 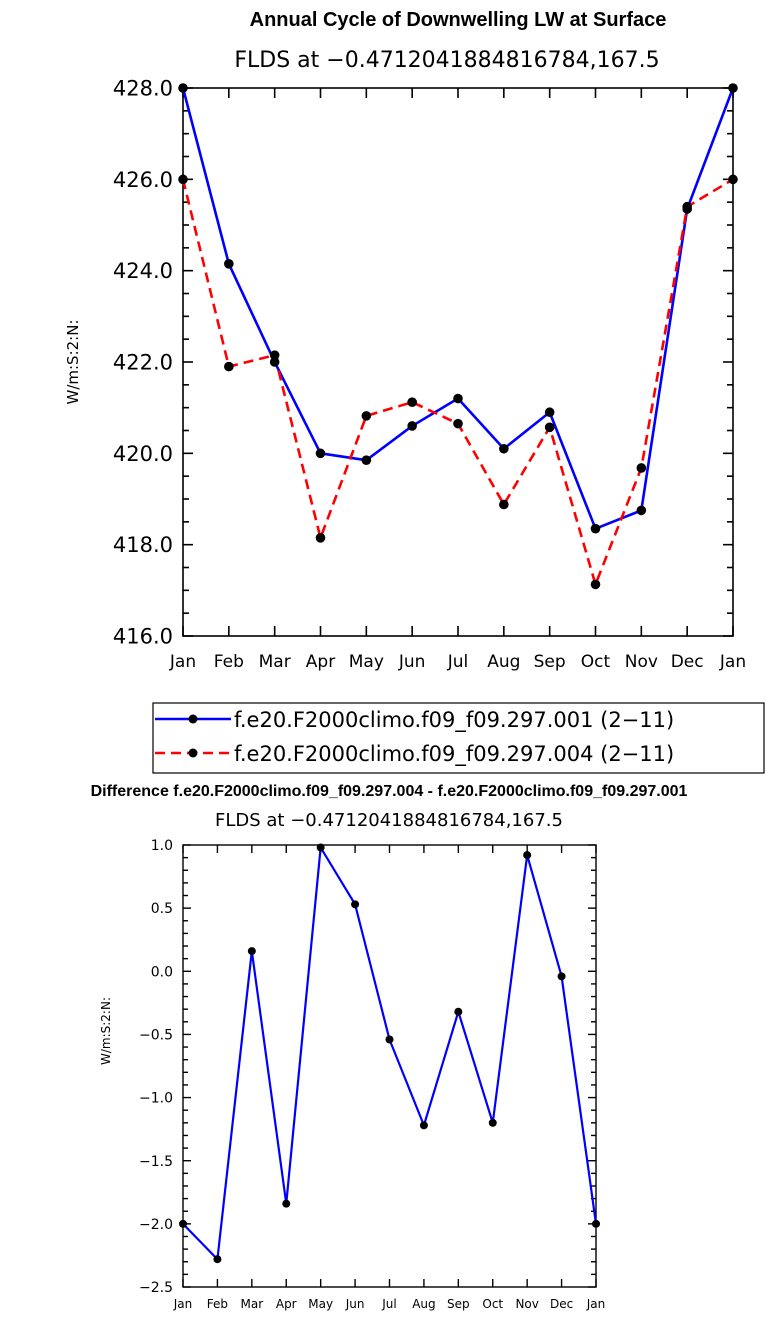 What do you see at coordinates (143, 89) in the screenshot?
I see `y-tick-label: 428.0` at bounding box center [143, 89].